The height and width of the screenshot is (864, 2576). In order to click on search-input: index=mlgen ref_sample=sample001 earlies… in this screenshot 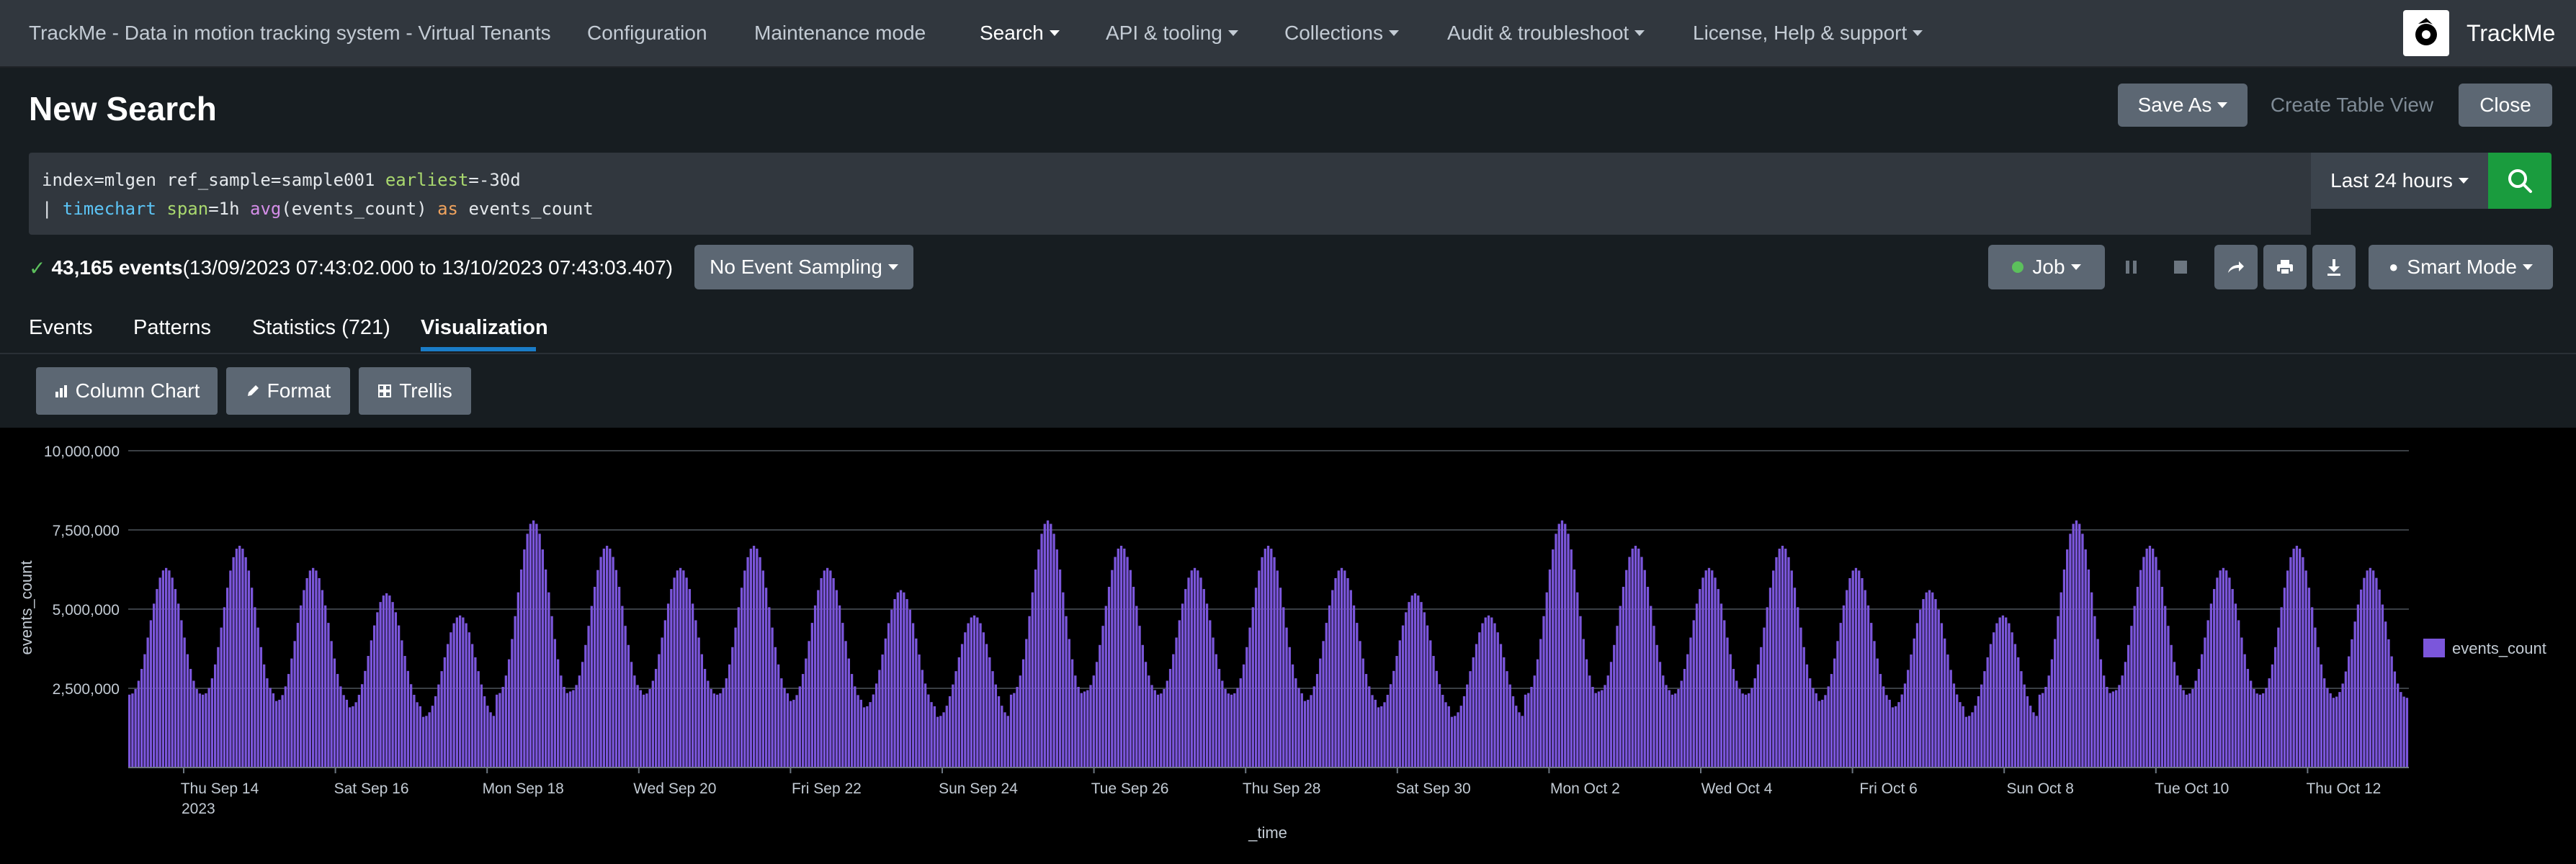, I will do `click(1170, 194)`.